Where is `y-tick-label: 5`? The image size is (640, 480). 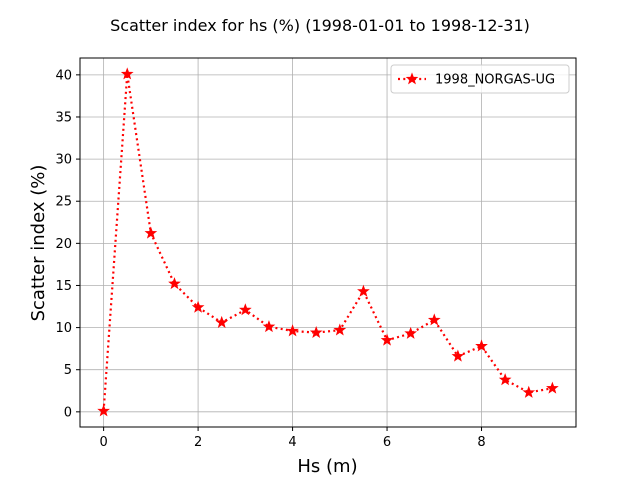
y-tick-label: 5 is located at coordinates (68, 370).